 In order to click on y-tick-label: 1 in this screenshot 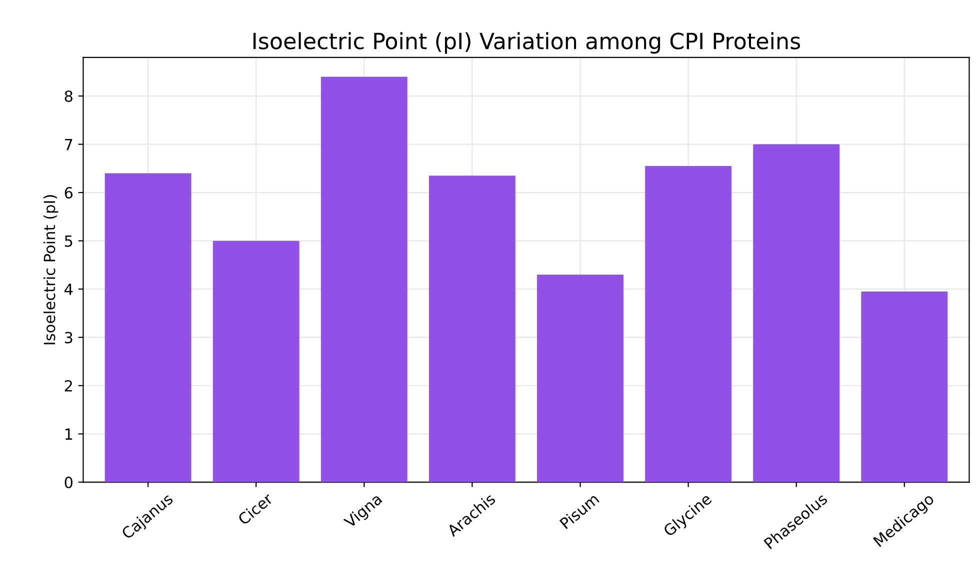, I will do `click(68, 434)`.